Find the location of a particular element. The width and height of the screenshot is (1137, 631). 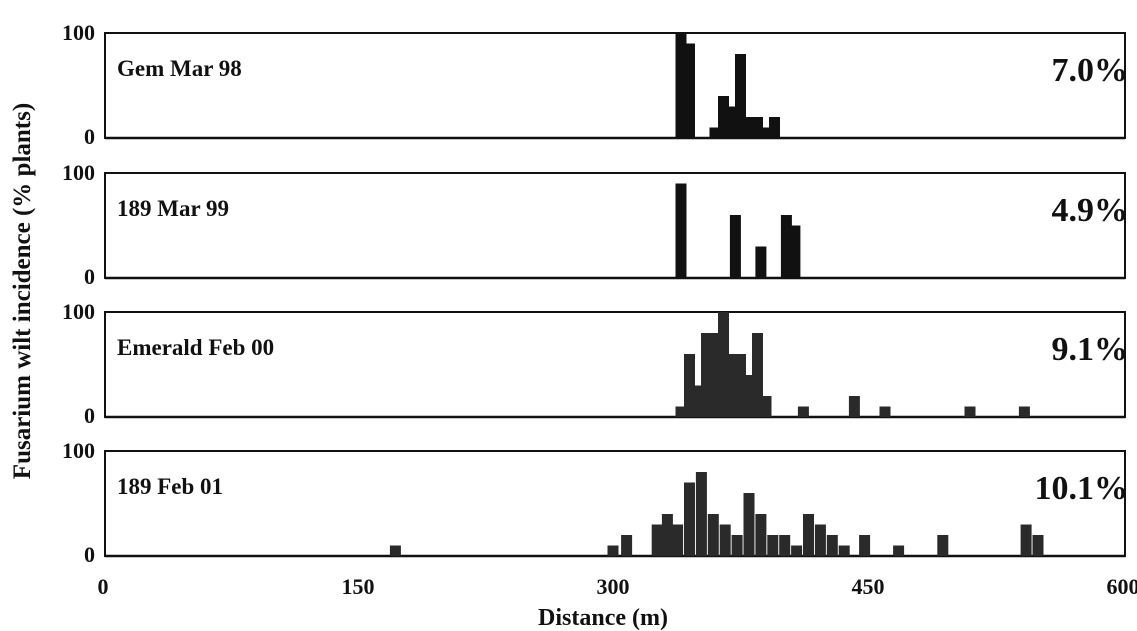

panel-label: Emerald Feb 00 is located at coordinates (195, 347).